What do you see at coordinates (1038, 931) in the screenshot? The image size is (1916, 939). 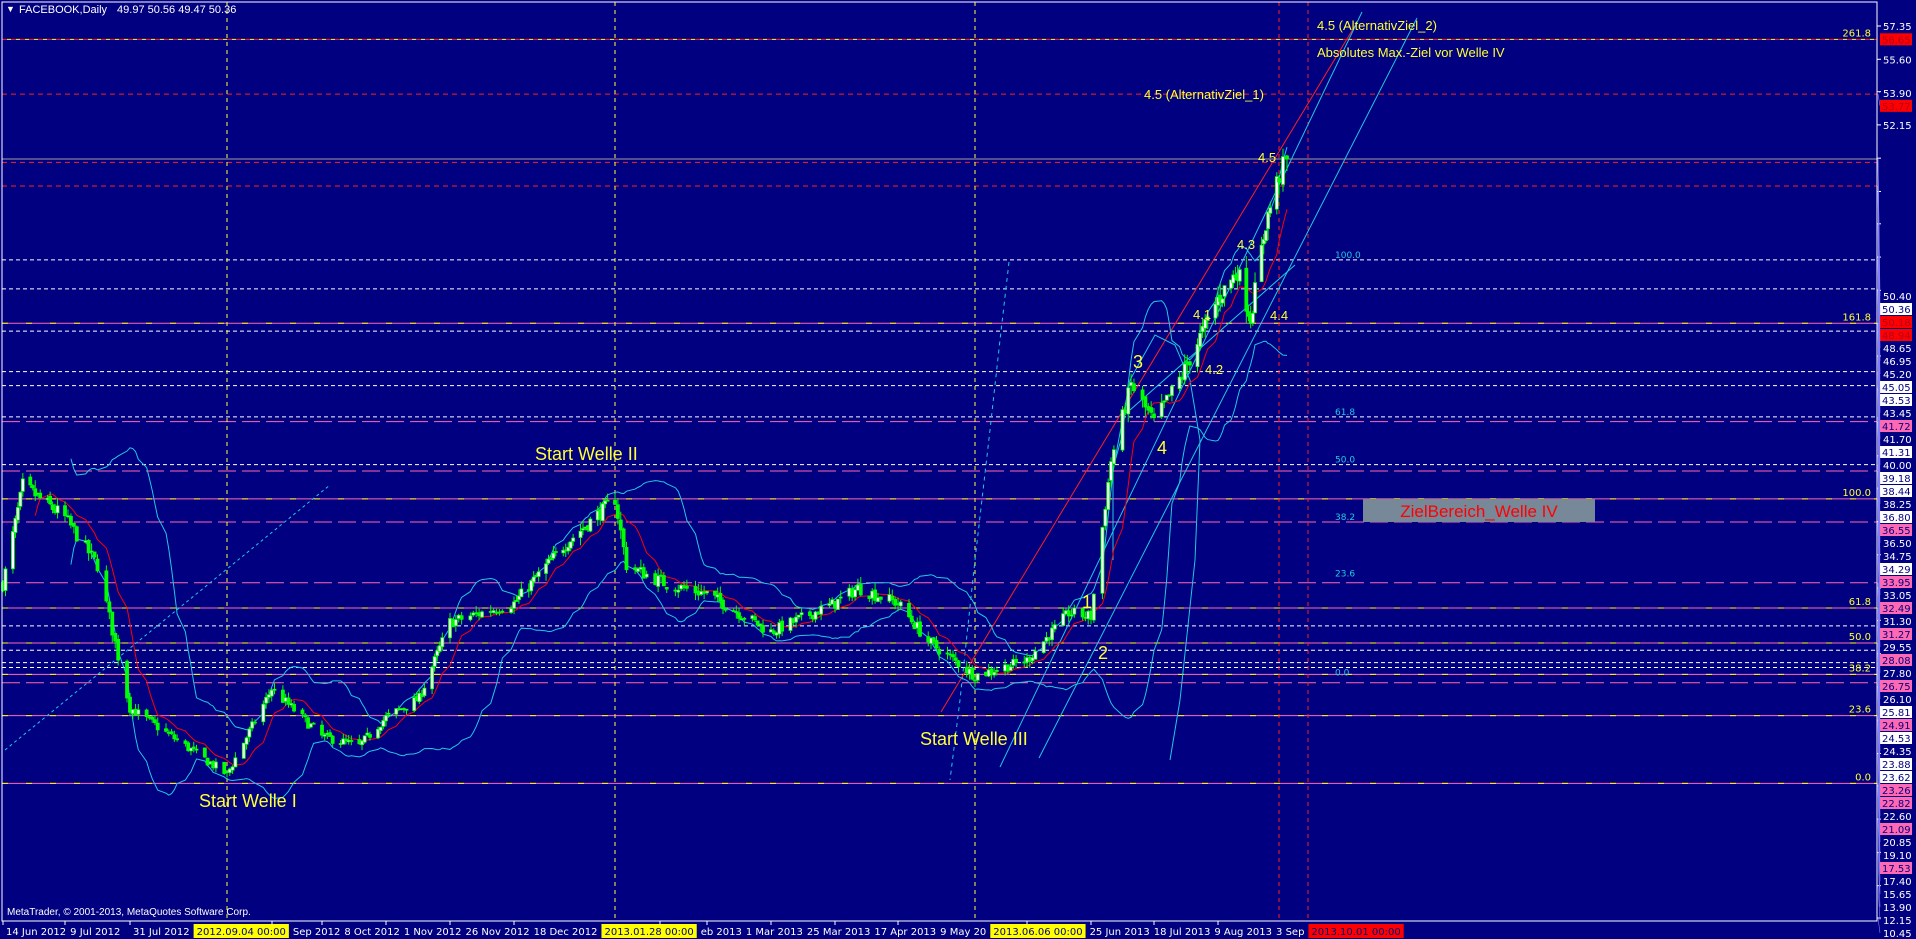 I see `time-marker: 2013.06.06 00:00` at bounding box center [1038, 931].